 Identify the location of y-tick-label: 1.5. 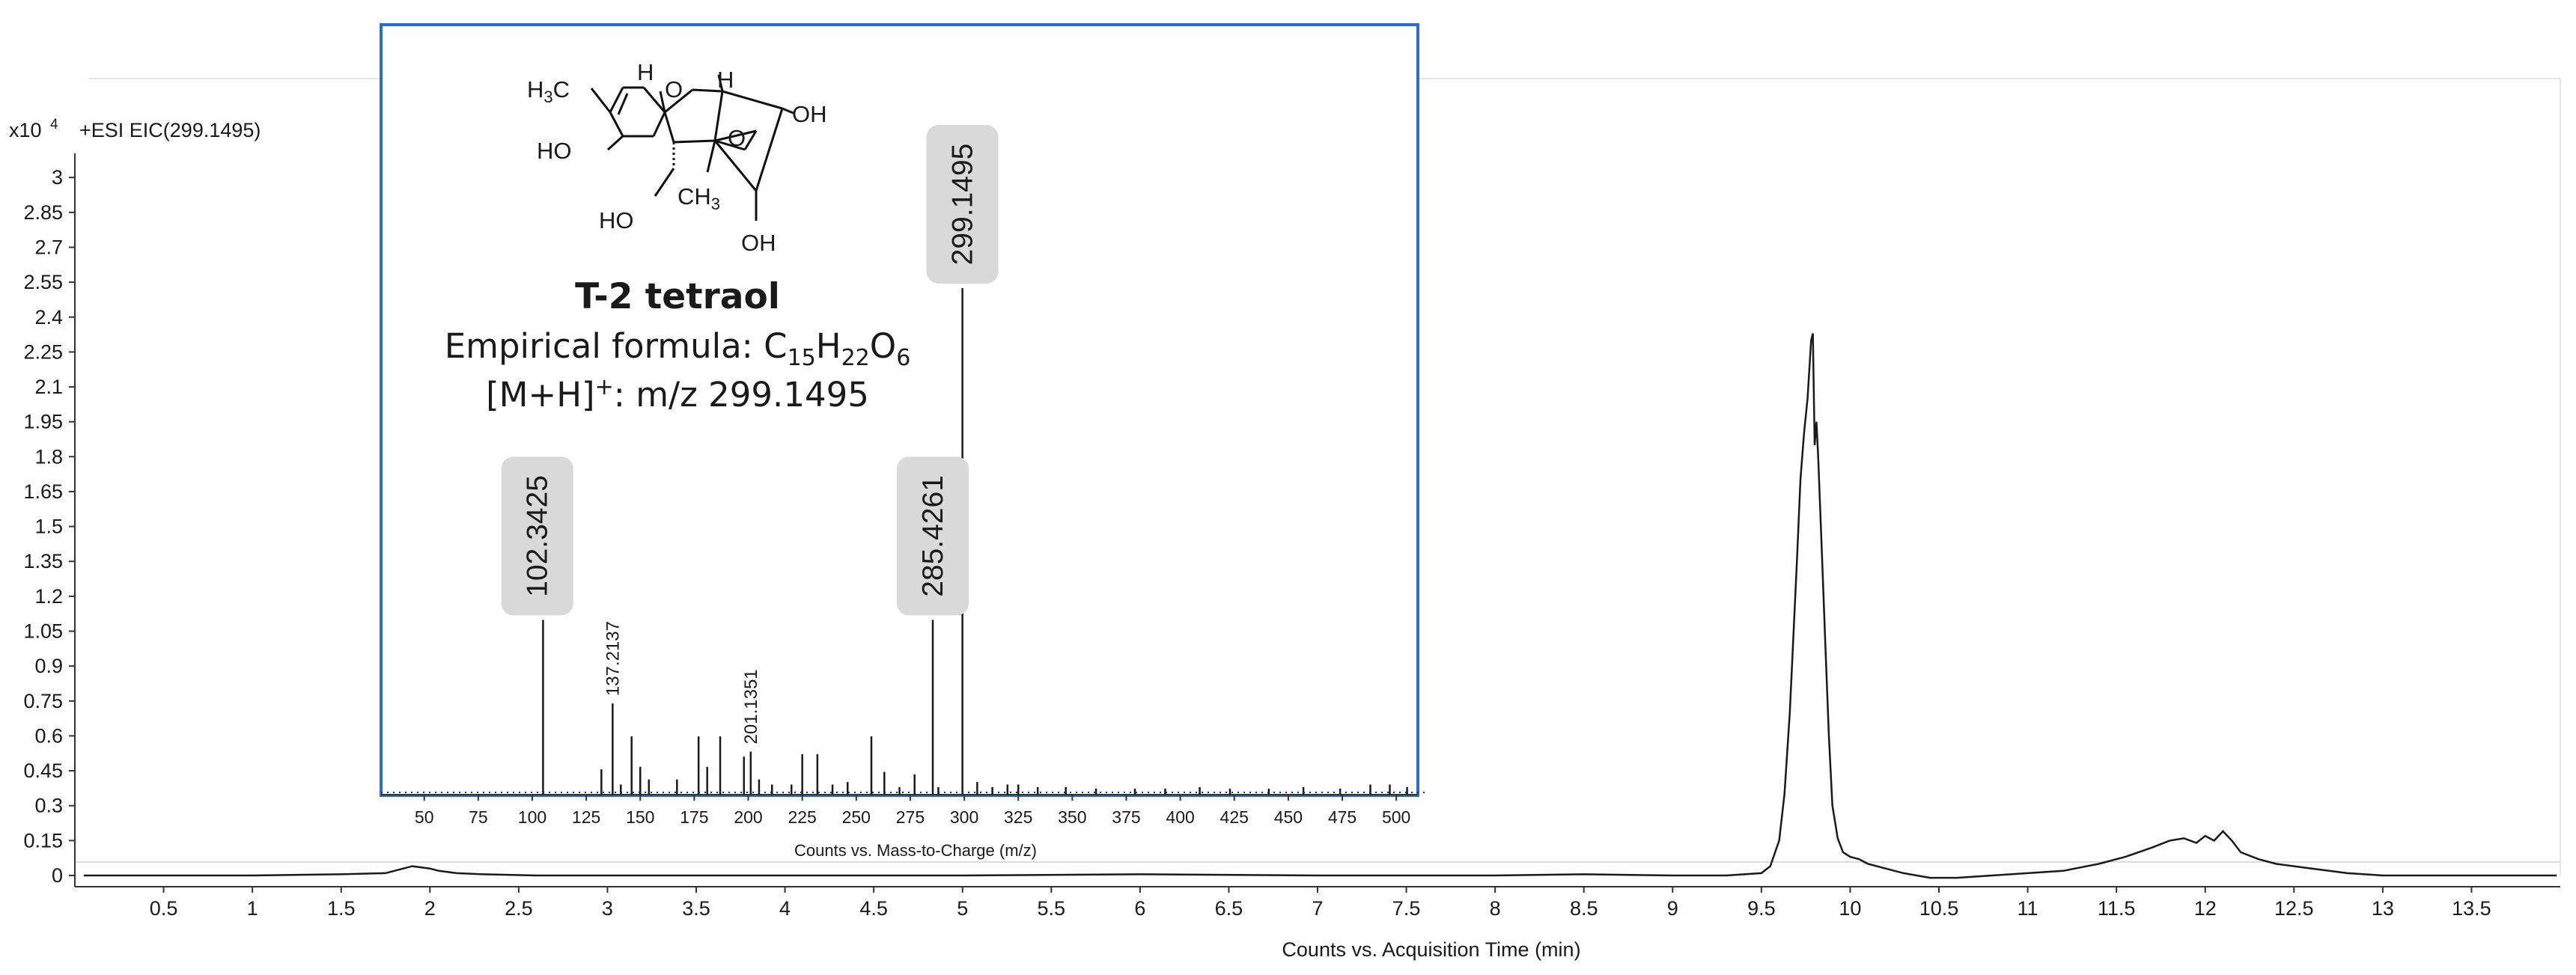
(48, 527).